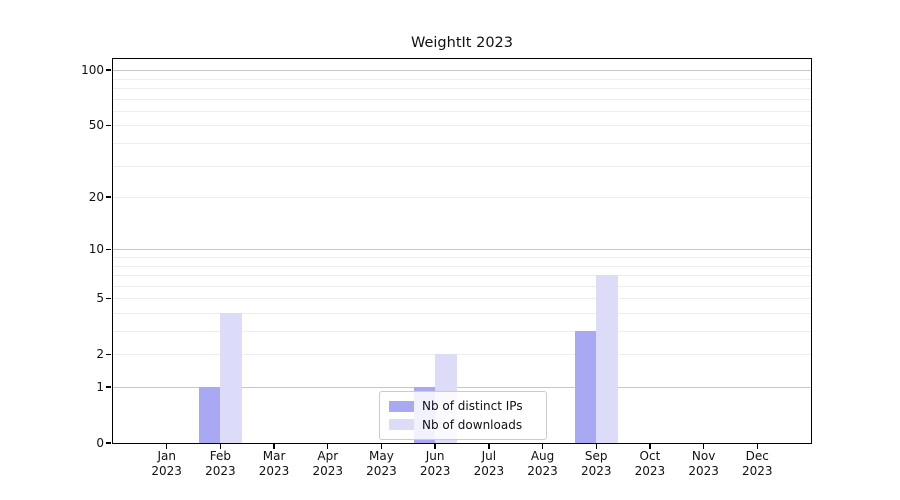 The width and height of the screenshot is (900, 500). I want to click on x-tick-month: Dec, so click(757, 456).